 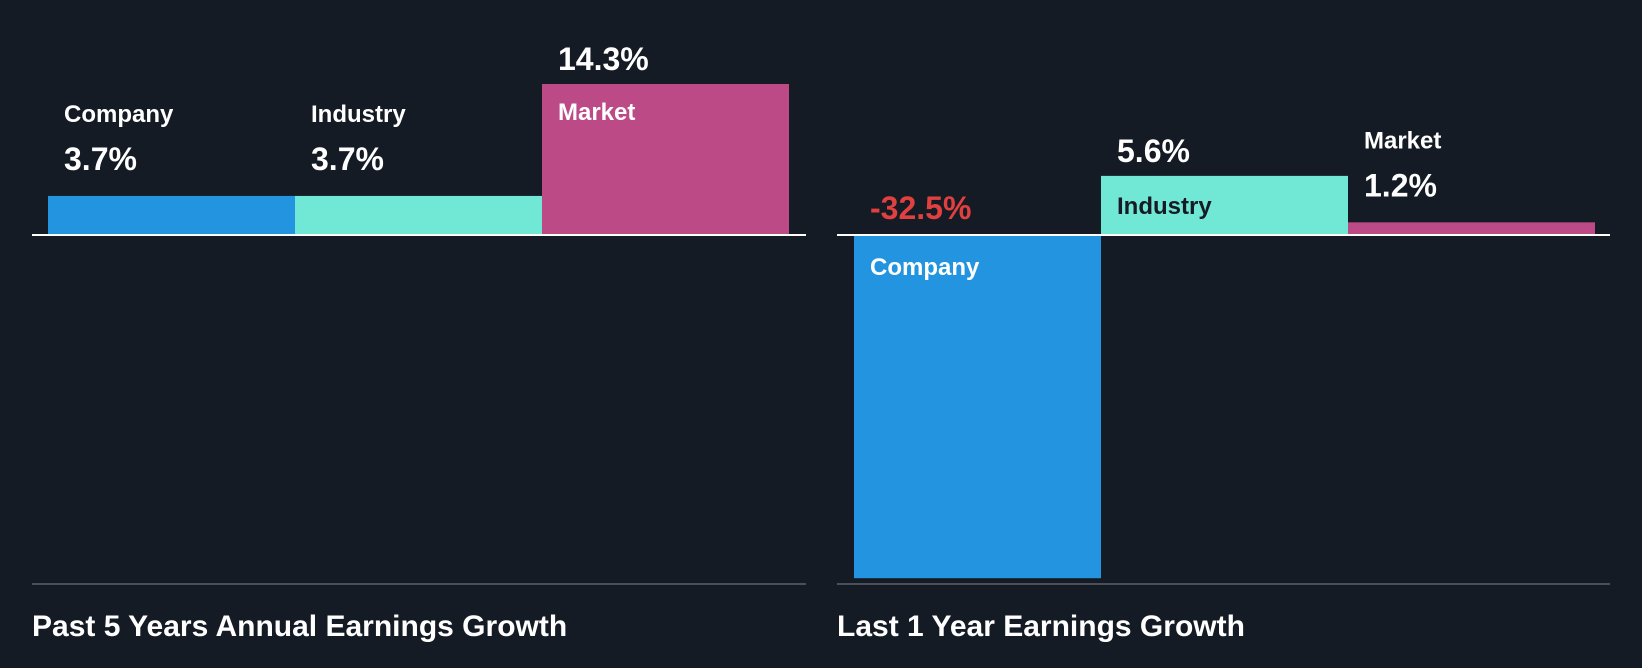 I want to click on value-label-market: 14.3%, so click(x=603, y=59).